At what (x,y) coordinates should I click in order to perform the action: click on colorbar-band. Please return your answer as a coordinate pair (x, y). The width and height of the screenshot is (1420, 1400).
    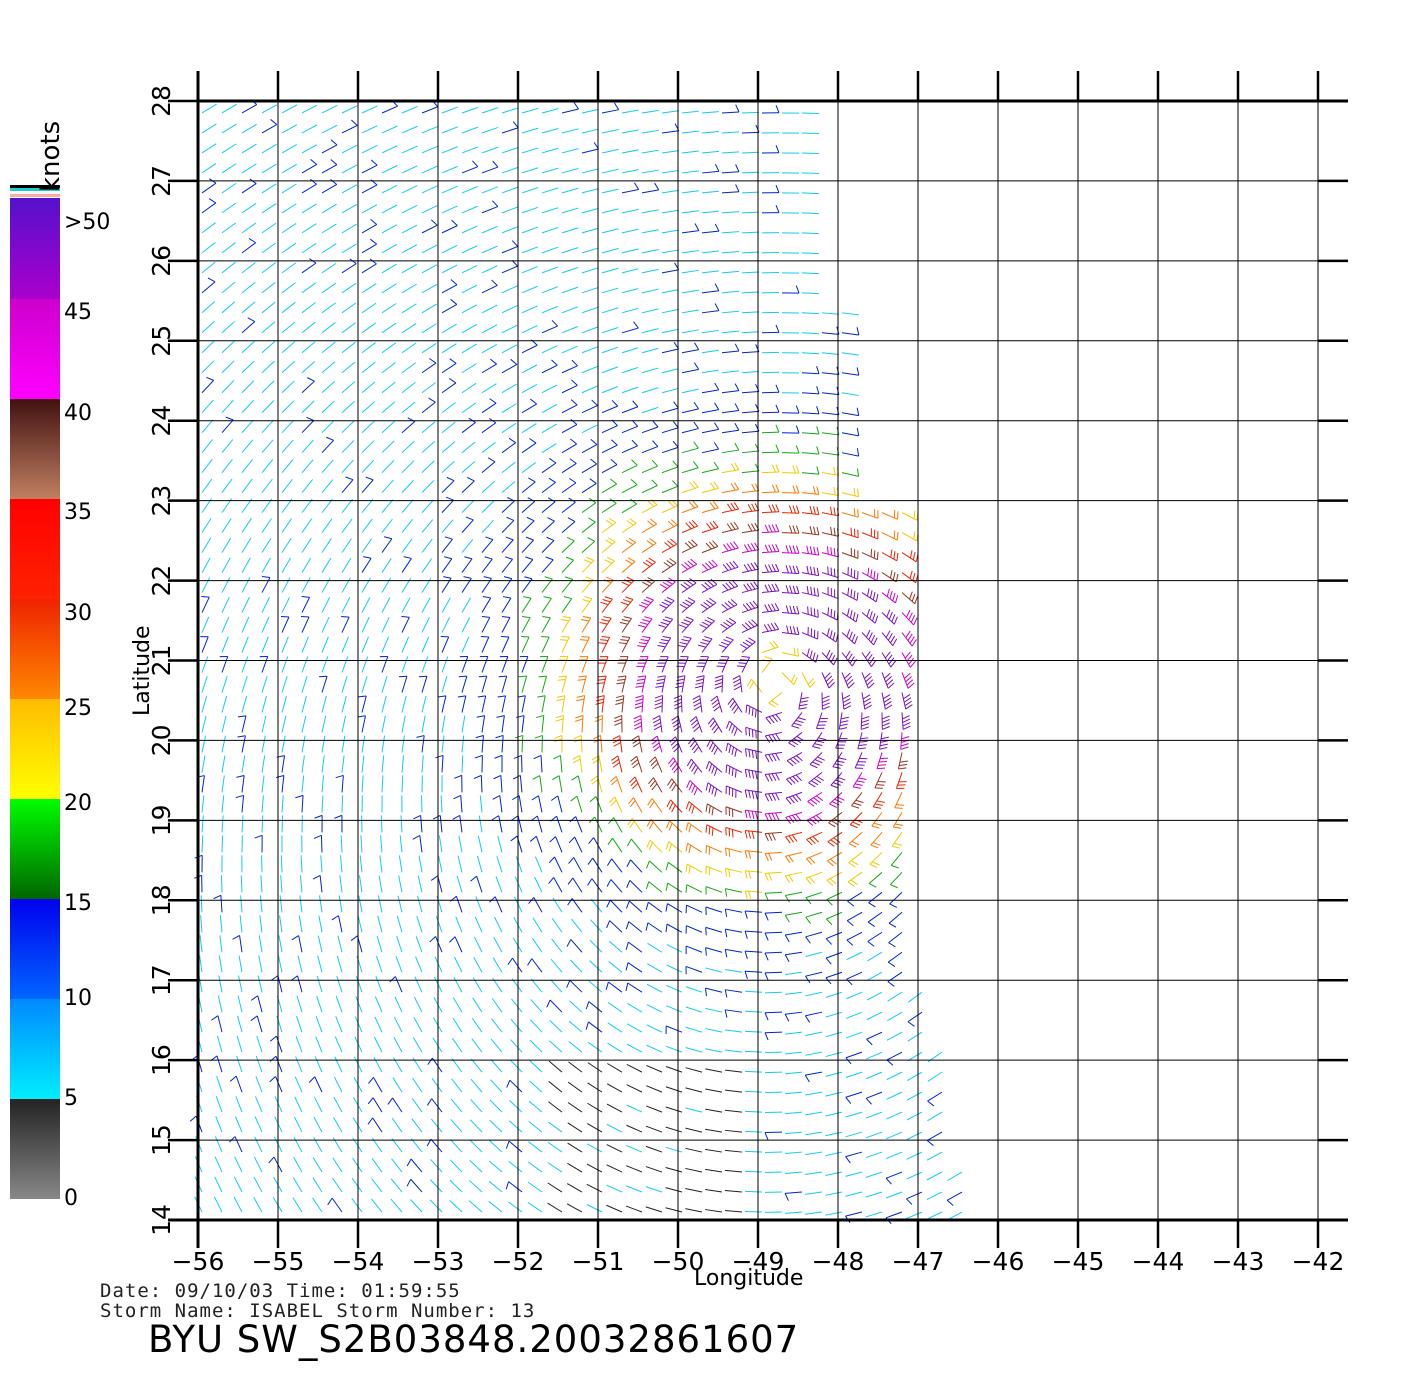
    Looking at the image, I should click on (35, 1048).